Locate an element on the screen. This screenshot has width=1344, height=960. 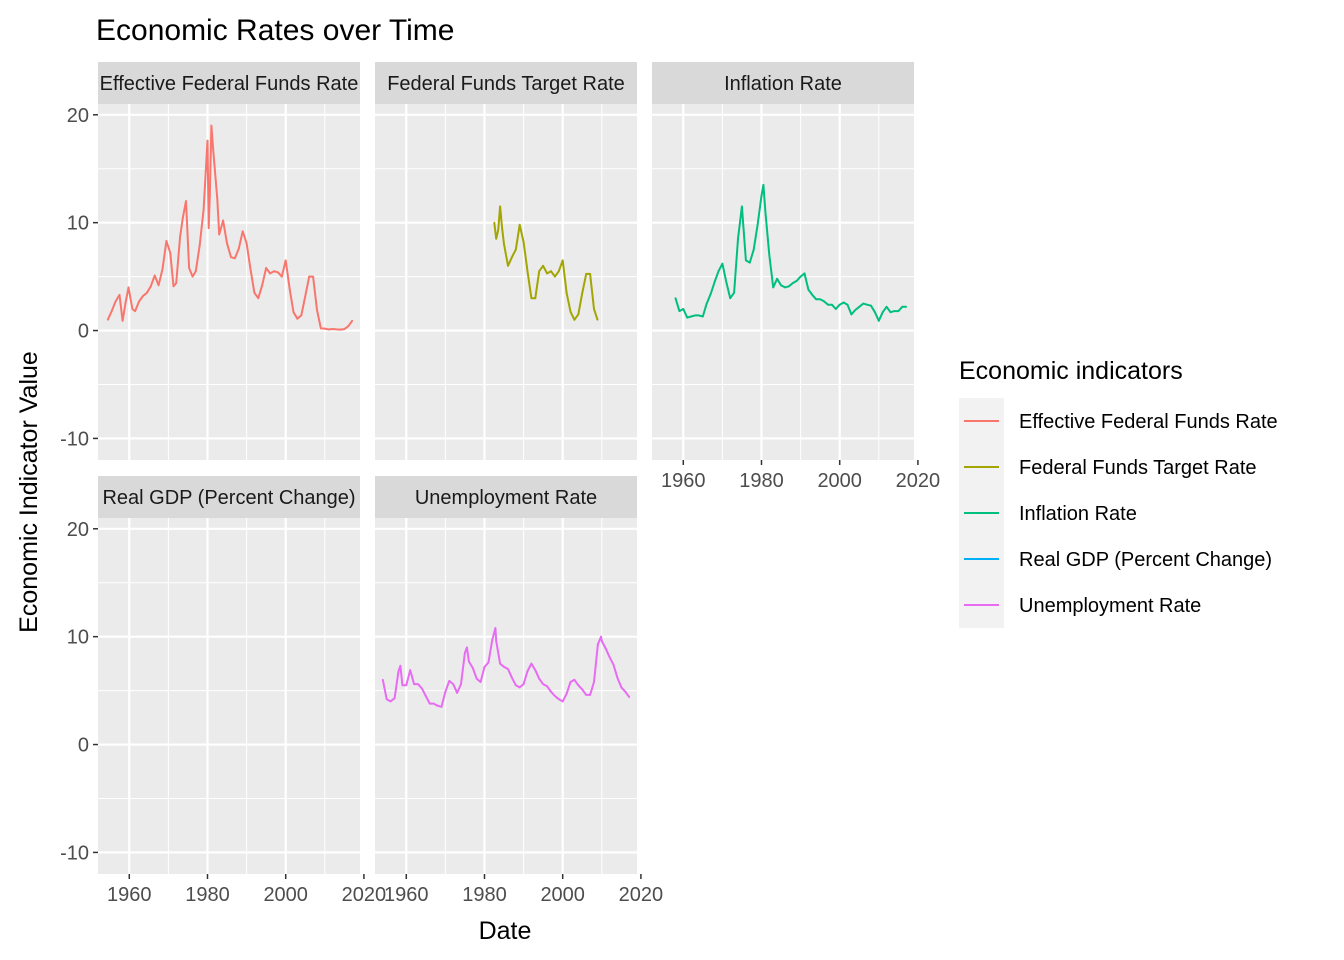
legend-label: Unemployment Rate is located at coordinates (1110, 606).